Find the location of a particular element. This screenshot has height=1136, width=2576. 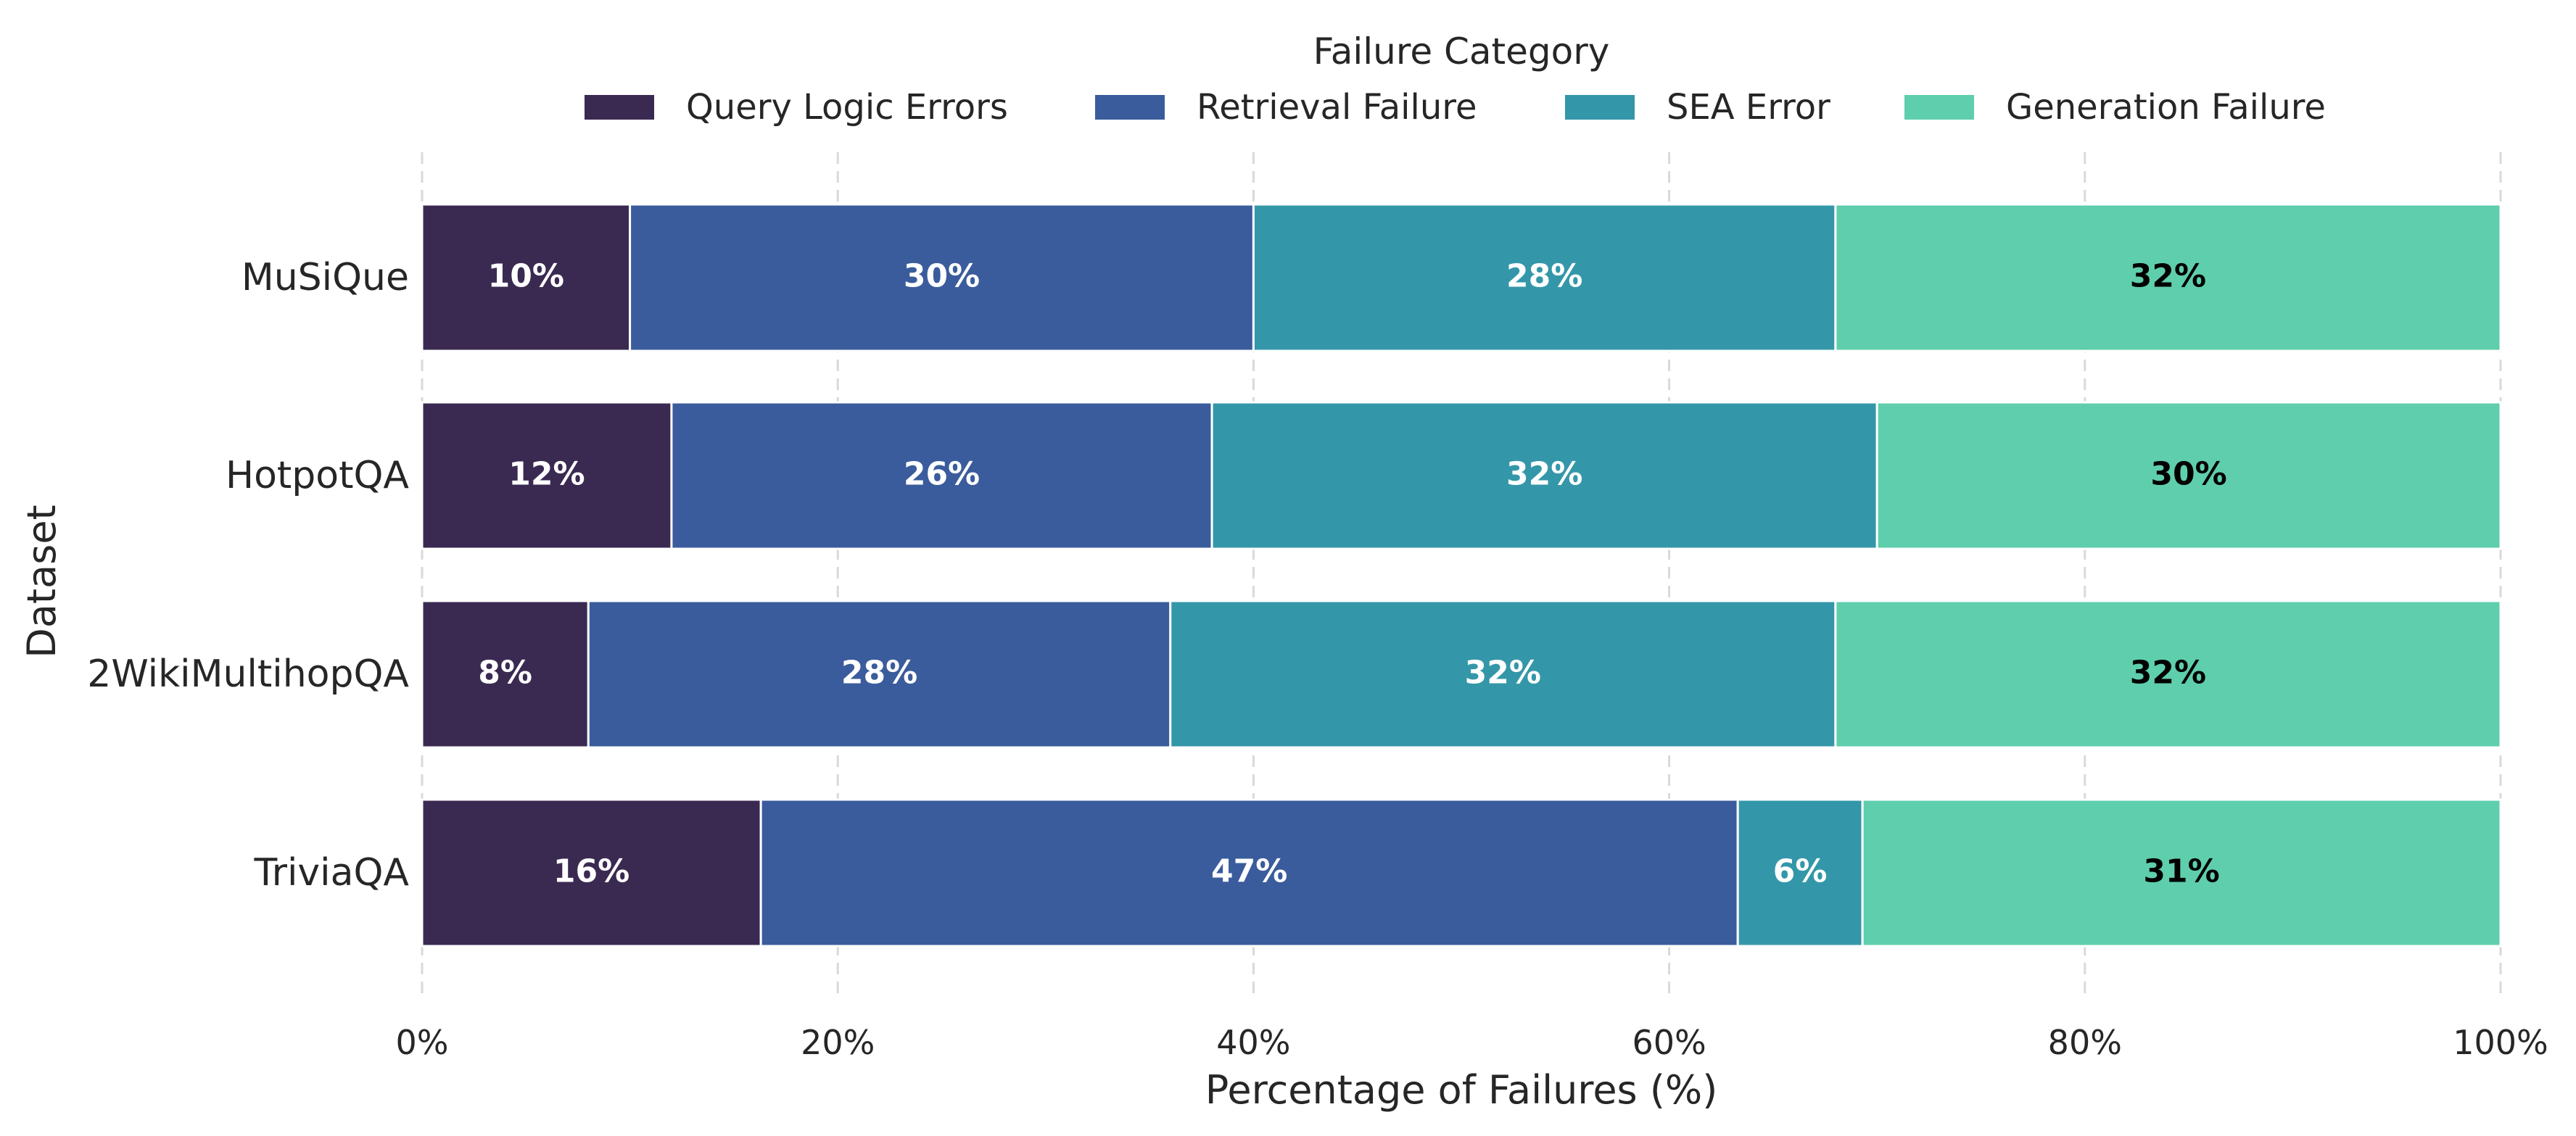

bar-data-label: 8% is located at coordinates (505, 673).